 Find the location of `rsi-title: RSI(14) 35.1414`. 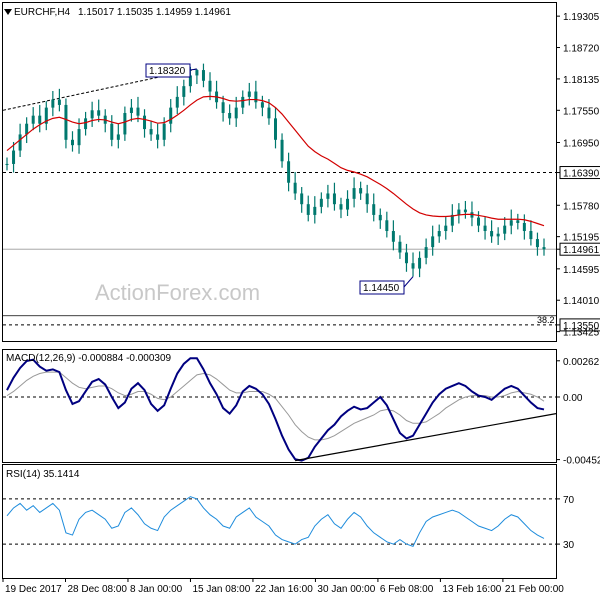

rsi-title: RSI(14) 35.1414 is located at coordinates (43, 474).